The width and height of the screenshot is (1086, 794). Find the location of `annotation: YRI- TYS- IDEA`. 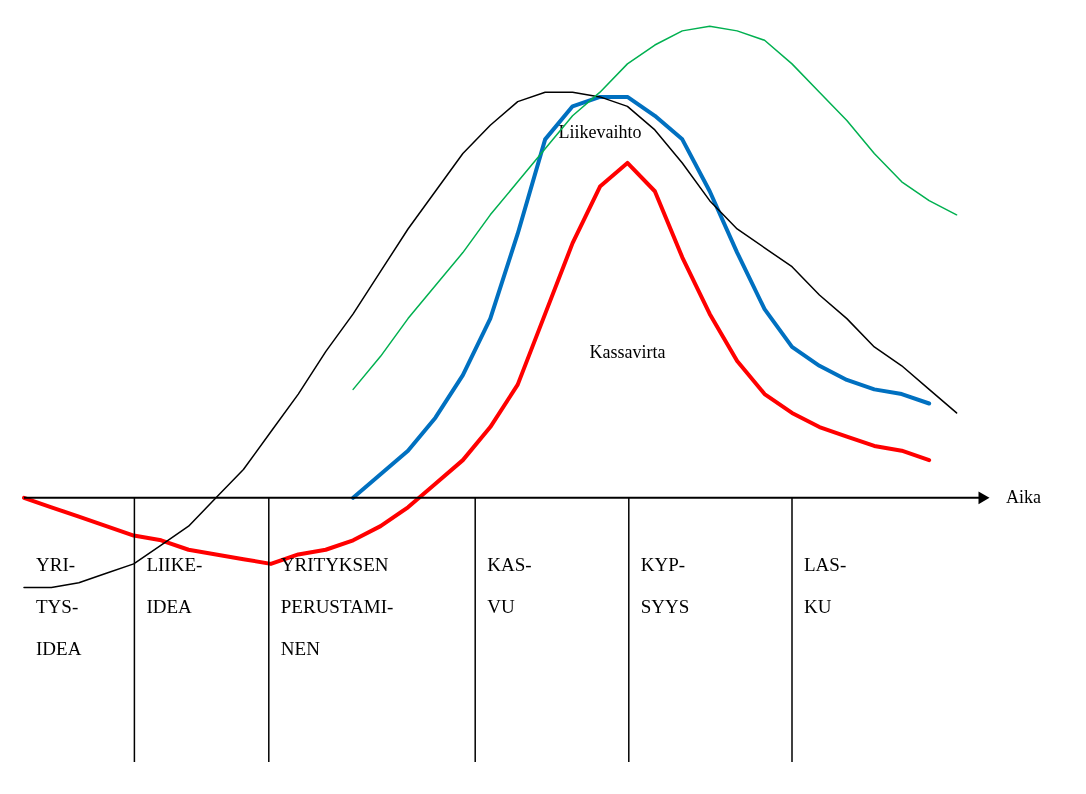

annotation: YRI- TYS- IDEA is located at coordinates (59, 606).